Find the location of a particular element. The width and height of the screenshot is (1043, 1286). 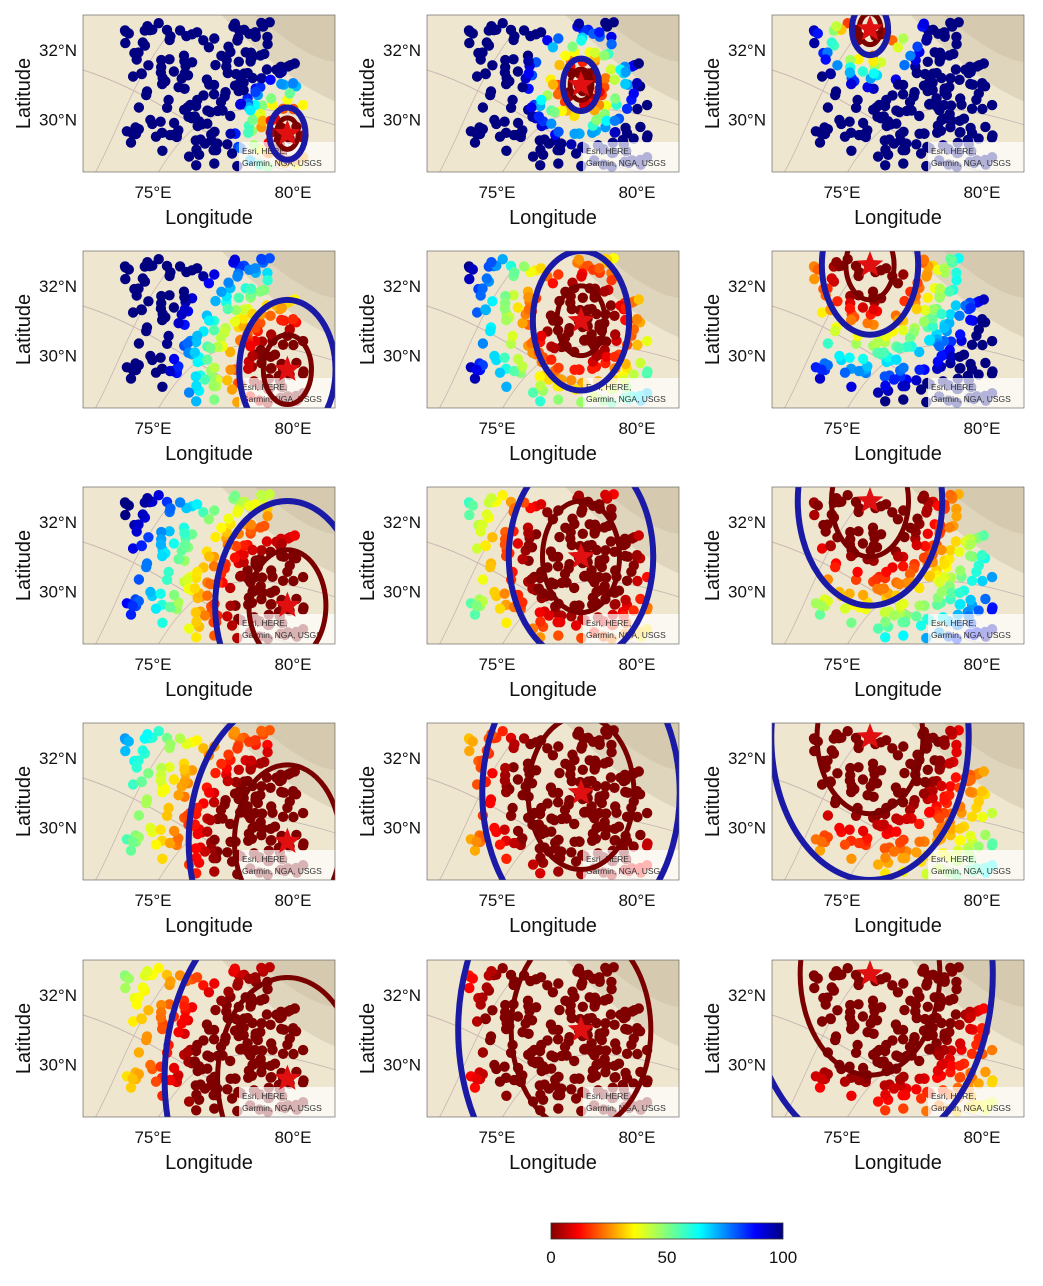

y-axis-label: Latitude is located at coordinates (368, 1038).